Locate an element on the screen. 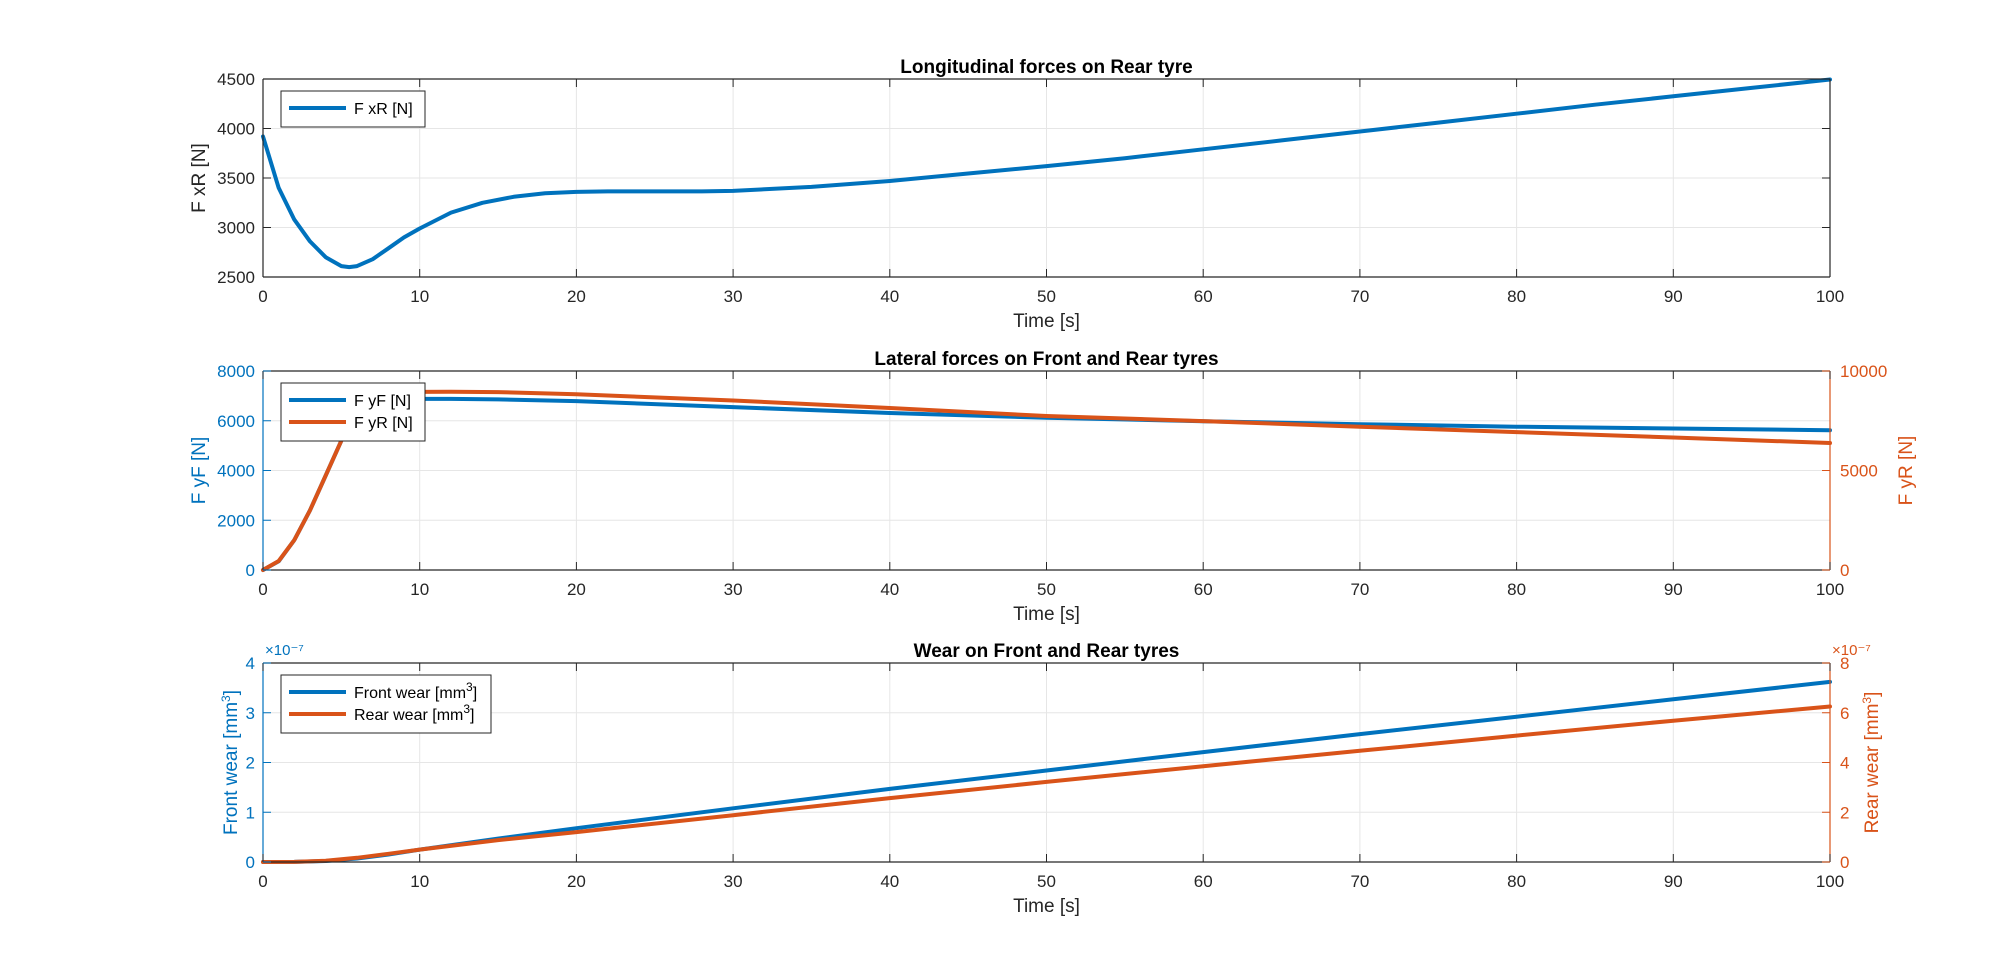  y-tick-label-right: 10000 is located at coordinates (1863, 371).